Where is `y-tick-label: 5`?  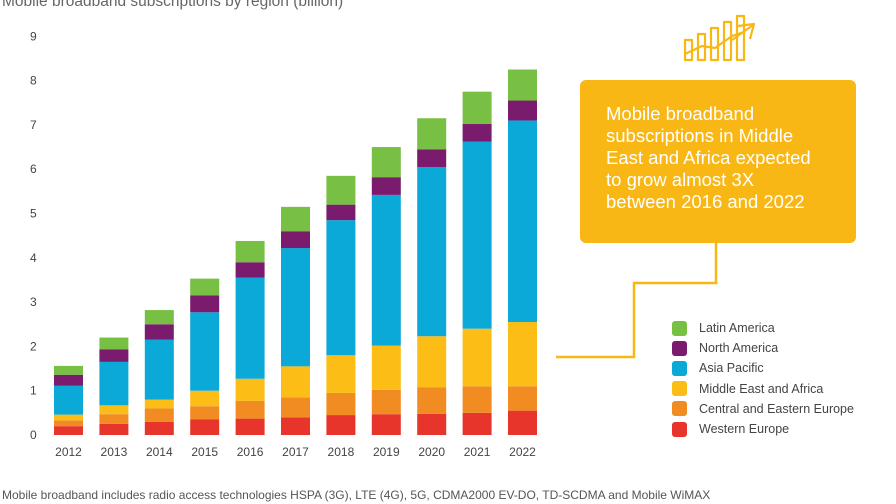 y-tick-label: 5 is located at coordinates (33, 214).